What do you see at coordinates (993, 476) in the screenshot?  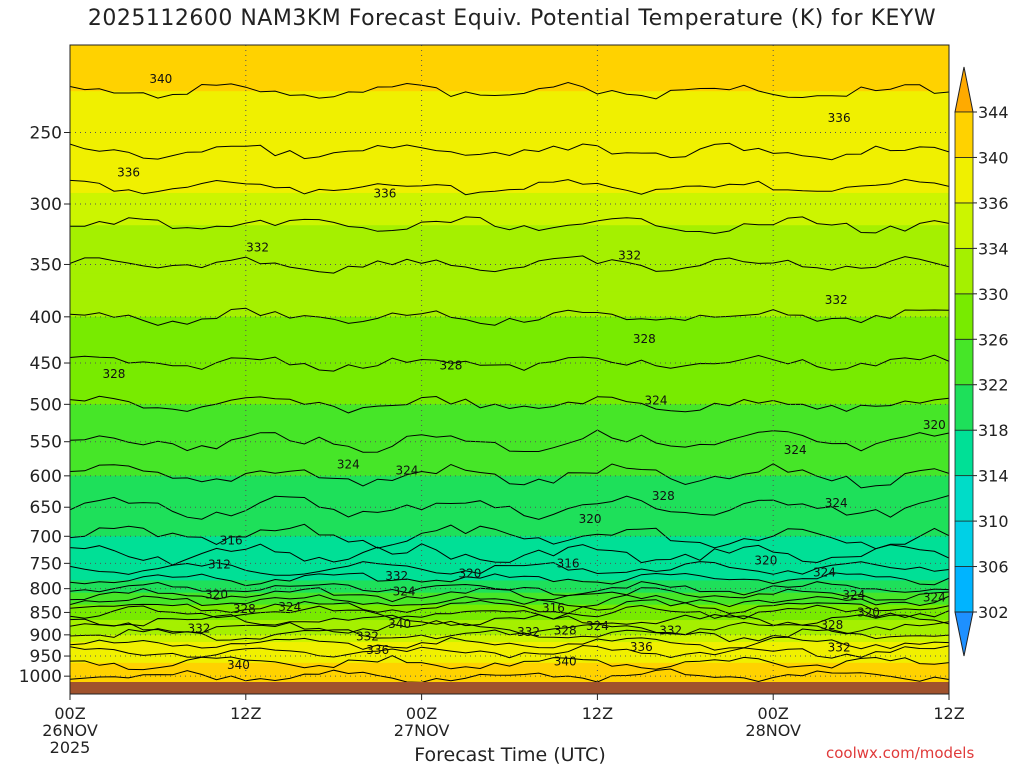 I see `colorbar-label: 314` at bounding box center [993, 476].